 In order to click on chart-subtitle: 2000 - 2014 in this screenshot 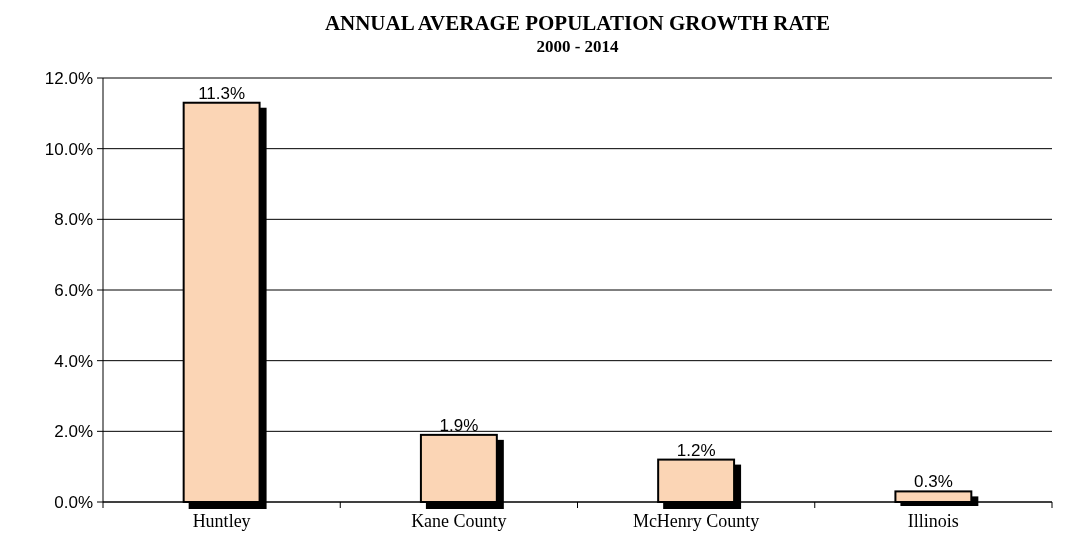, I will do `click(578, 46)`.